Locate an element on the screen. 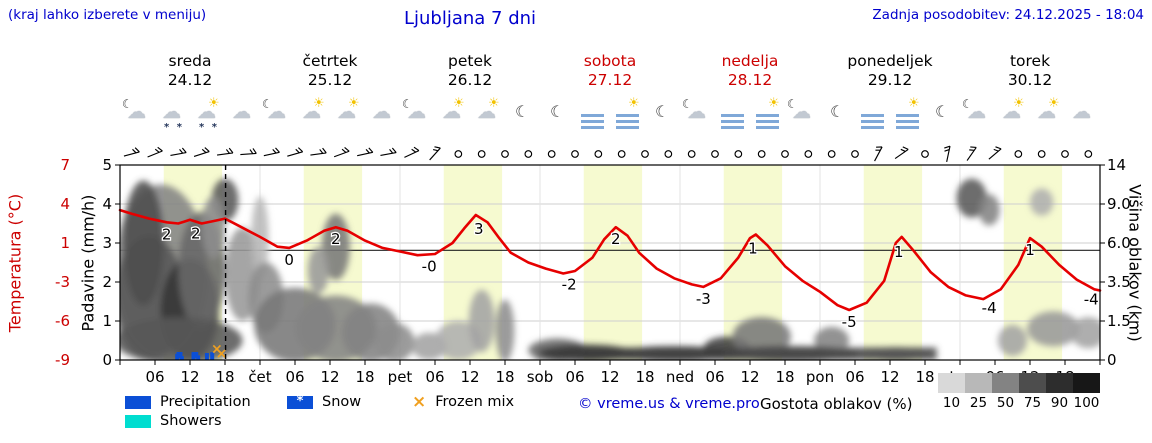  snow-swatch-icon: * is located at coordinates (300, 401).